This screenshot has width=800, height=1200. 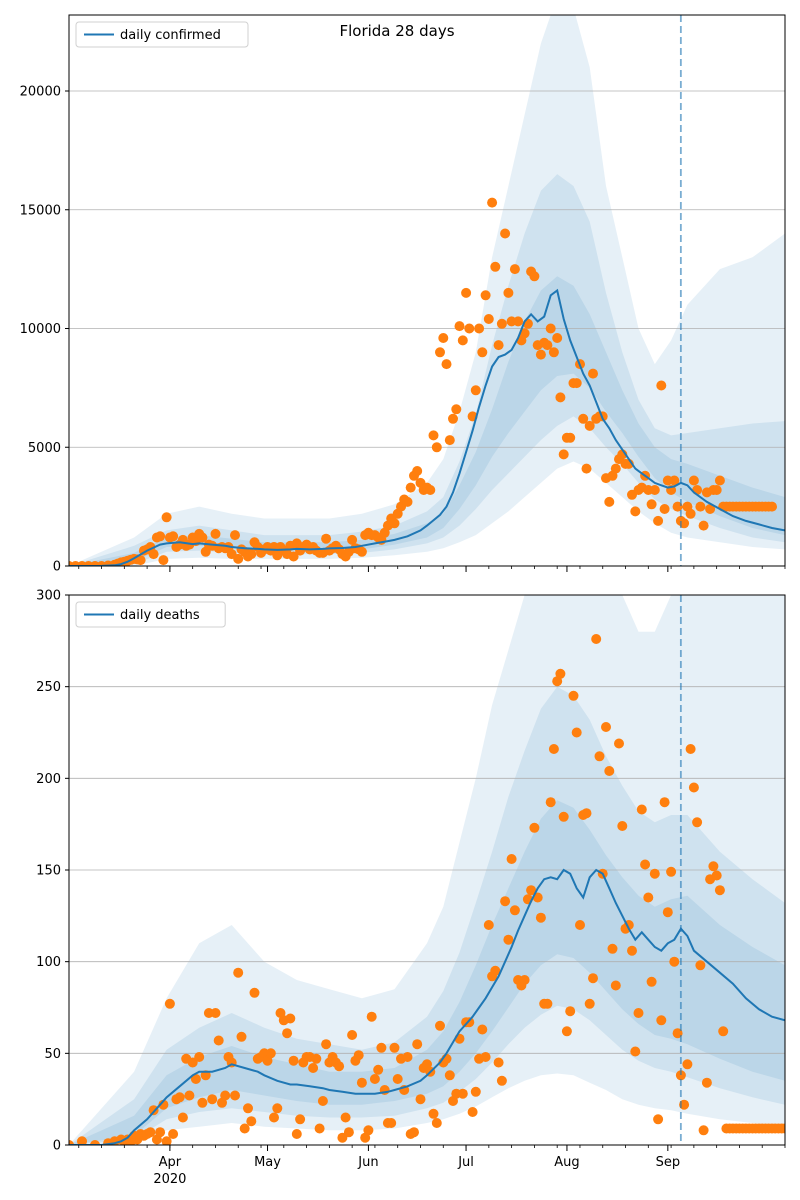 What do you see at coordinates (169, 1179) in the screenshot?
I see `deaths-xtick-year: 2020` at bounding box center [169, 1179].